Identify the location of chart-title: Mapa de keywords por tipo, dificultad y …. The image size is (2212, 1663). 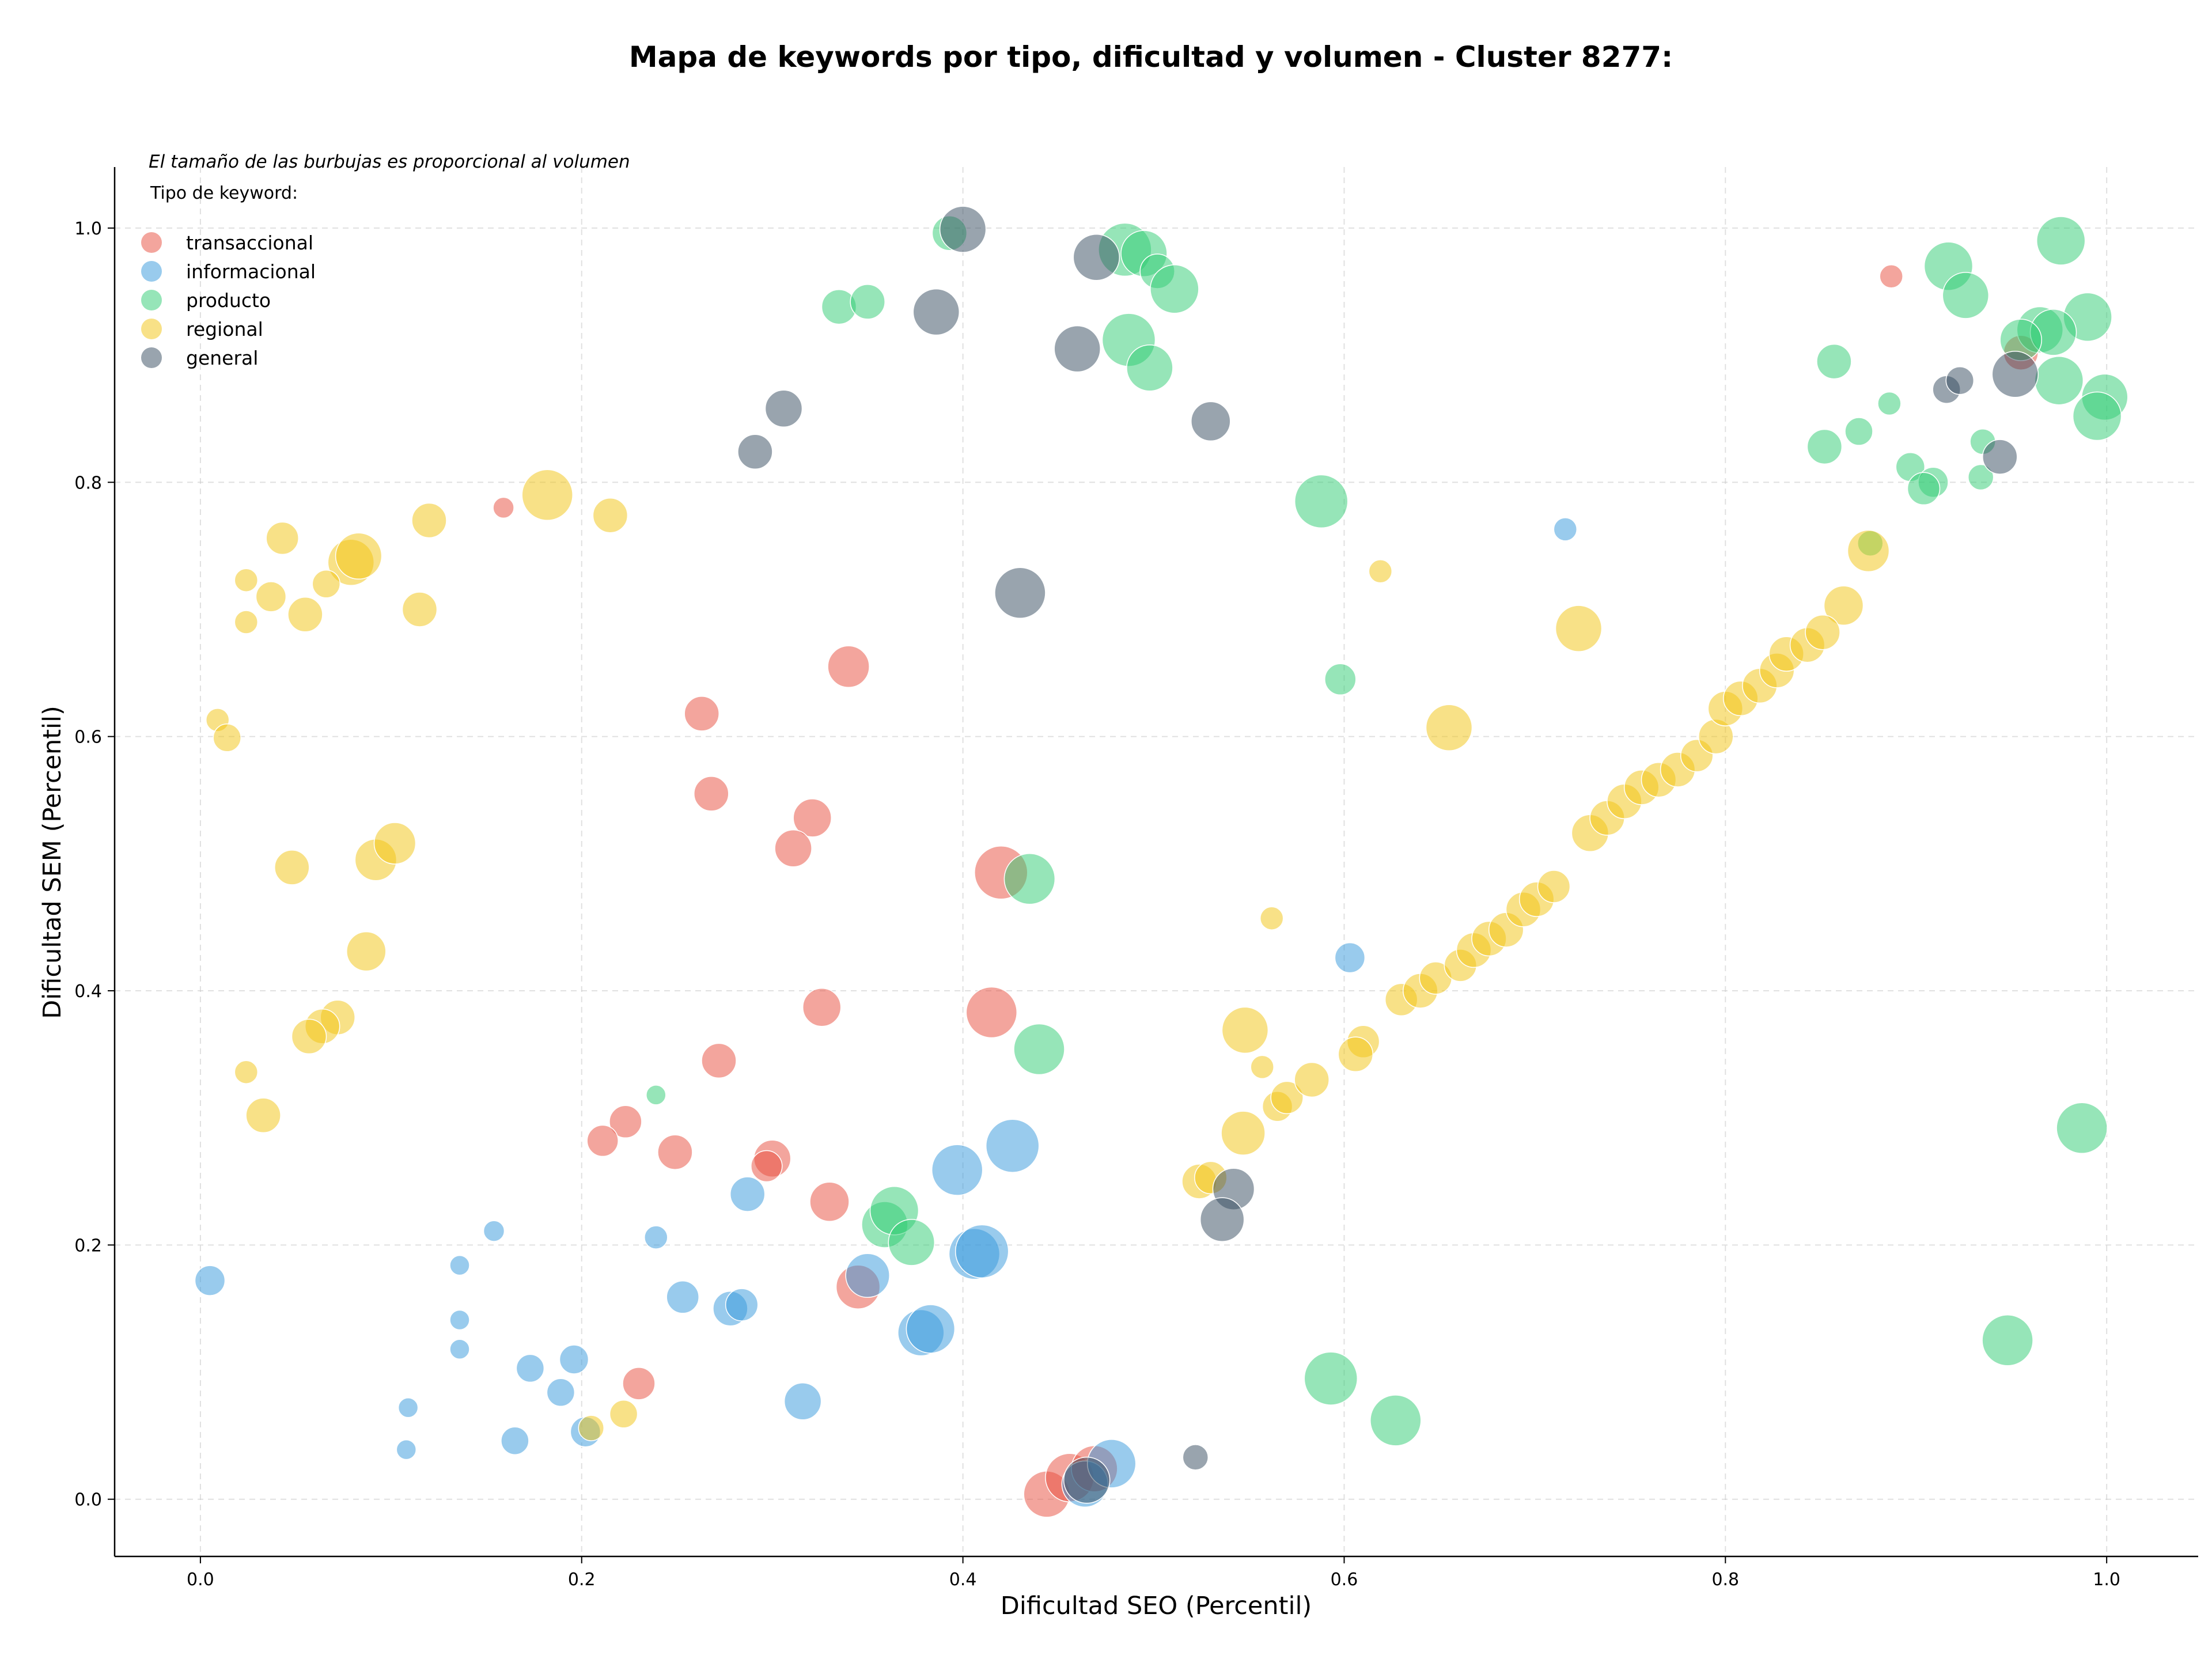
(1151, 57).